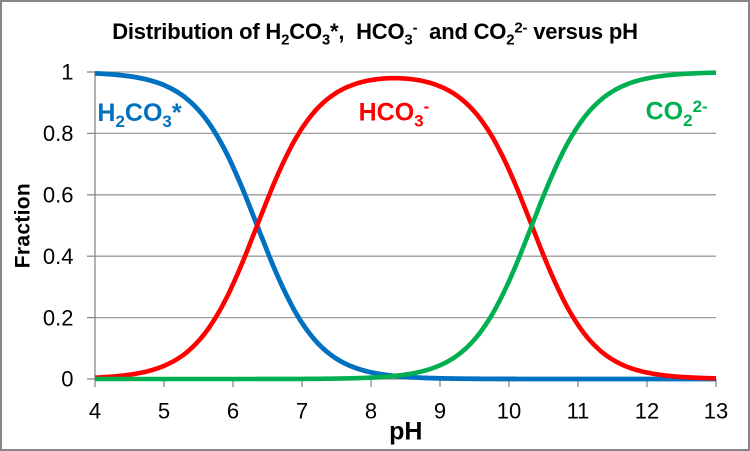 The image size is (750, 451). I want to click on svg-text: pH, so click(405, 432).